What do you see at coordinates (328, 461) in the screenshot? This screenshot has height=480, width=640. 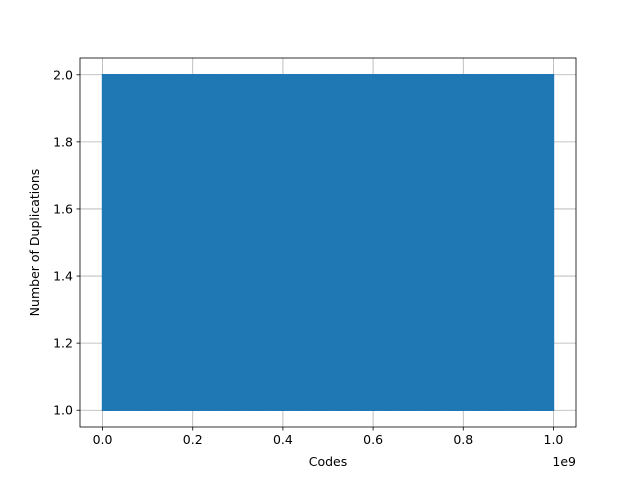 I see `x-axis-label: Codes` at bounding box center [328, 461].